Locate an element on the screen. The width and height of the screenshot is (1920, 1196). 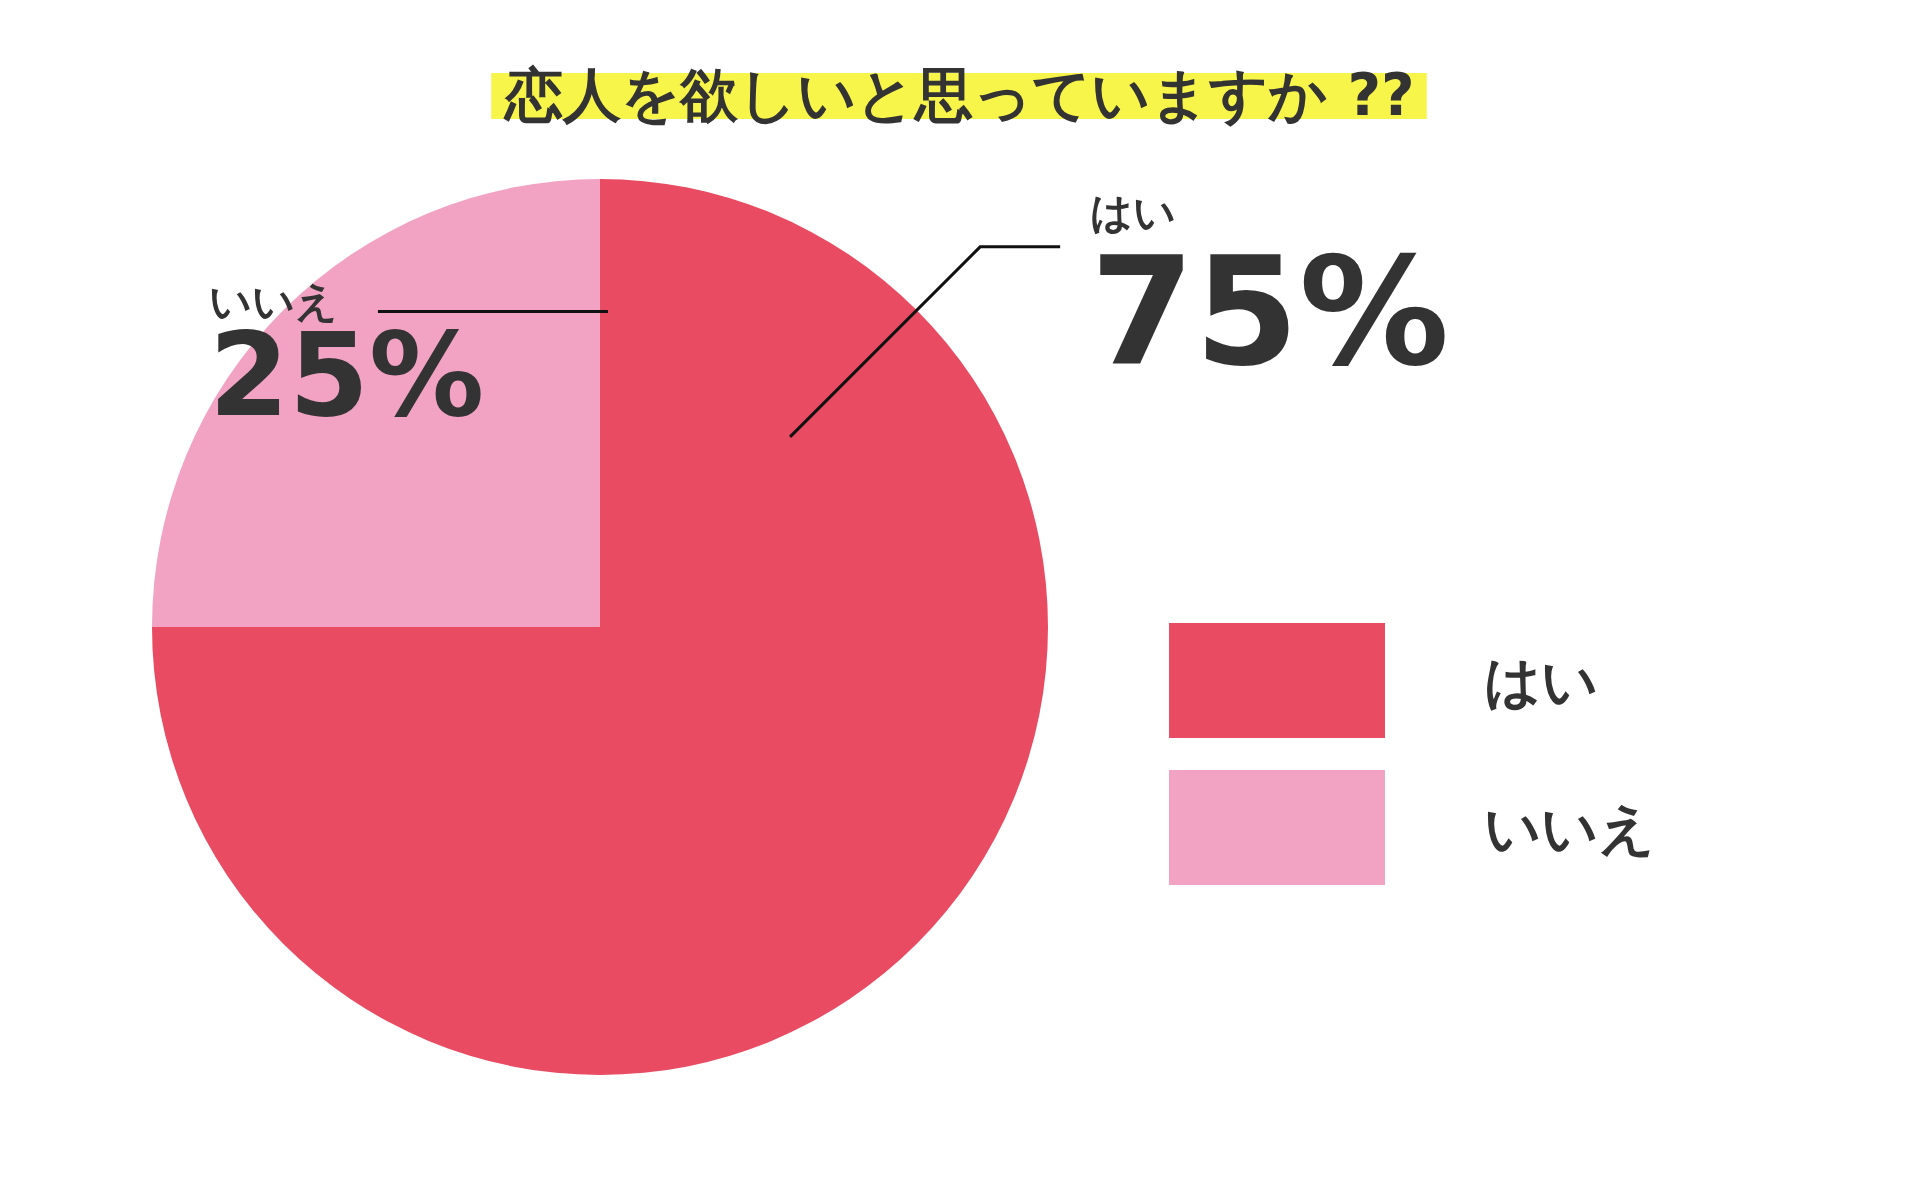
pie-slice is located at coordinates (376, 403).